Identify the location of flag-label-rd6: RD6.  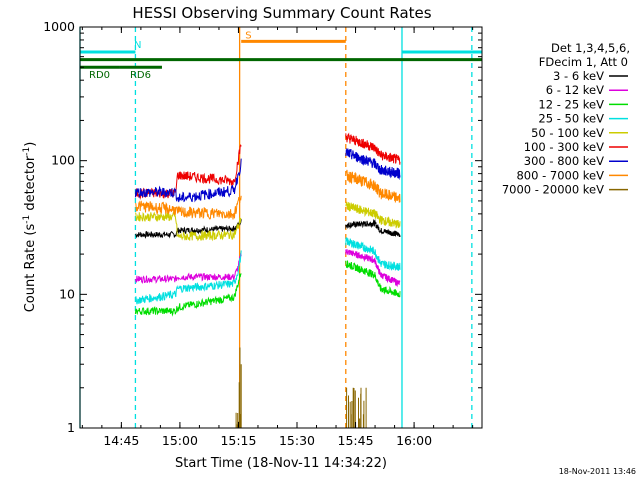
(140, 75).